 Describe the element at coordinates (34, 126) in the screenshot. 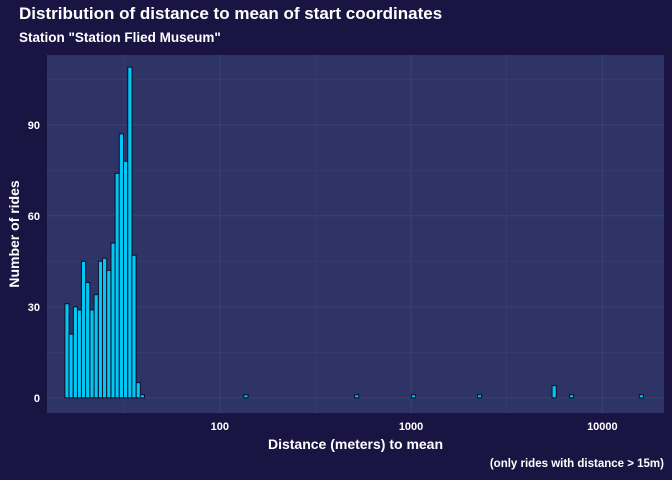

I see `y-tick-label: 90` at that location.